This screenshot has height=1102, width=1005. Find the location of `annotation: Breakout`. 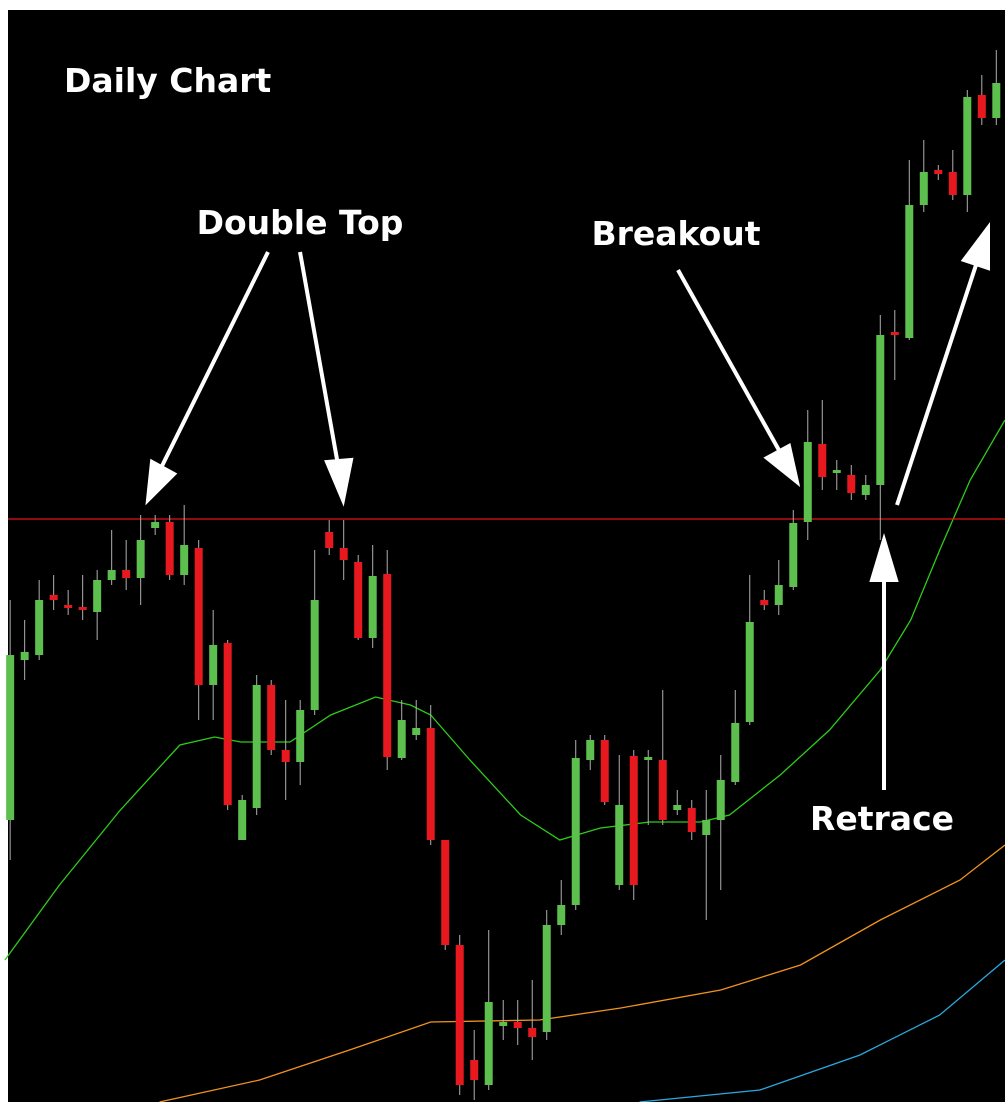

annotation: Breakout is located at coordinates (675, 233).